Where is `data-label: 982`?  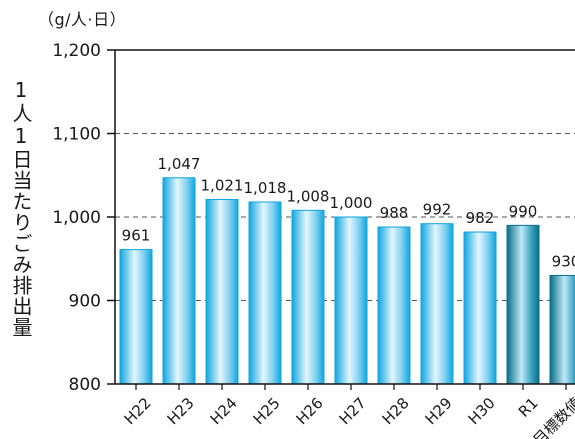 data-label: 982 is located at coordinates (480, 218).